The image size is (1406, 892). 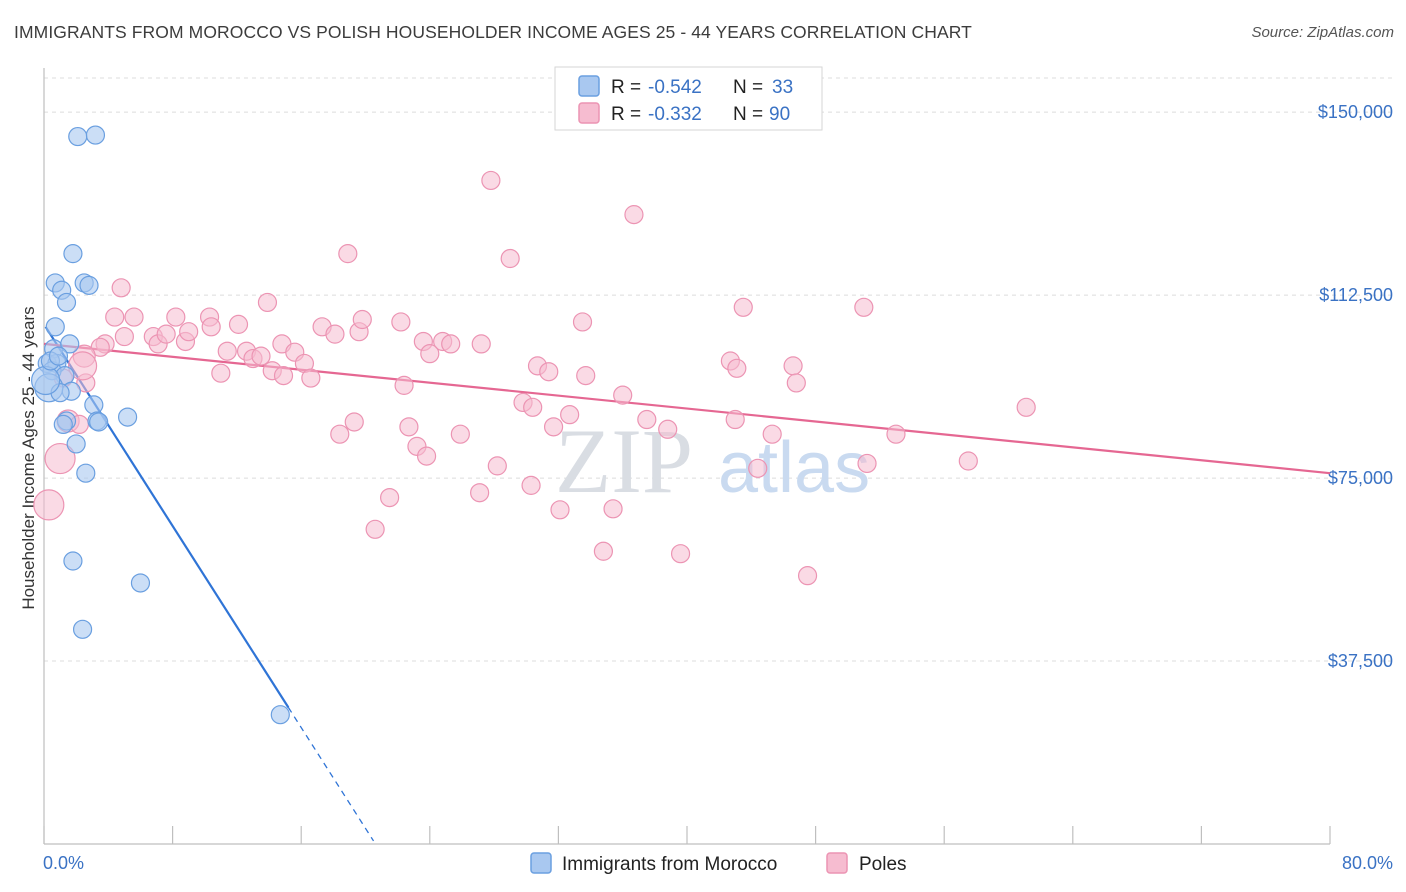 I want to click on legend-n-label-2: N =, so click(x=748, y=114).